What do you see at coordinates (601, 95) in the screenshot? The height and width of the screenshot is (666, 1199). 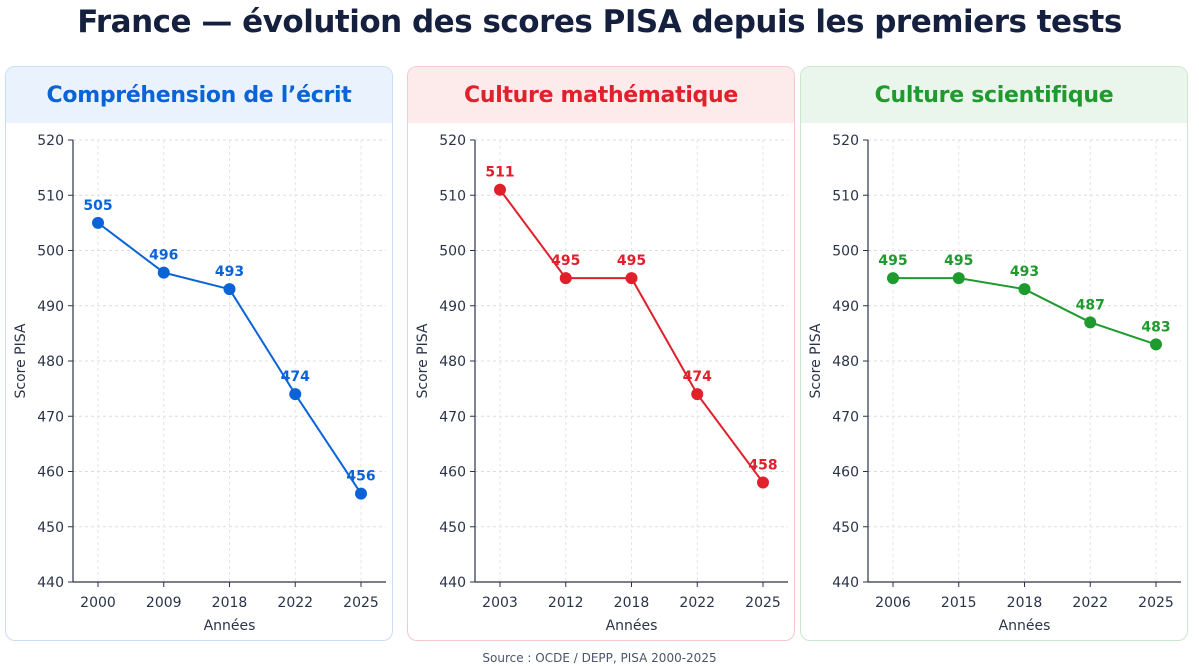 I see `chart-title-math: Culture mathématique` at bounding box center [601, 95].